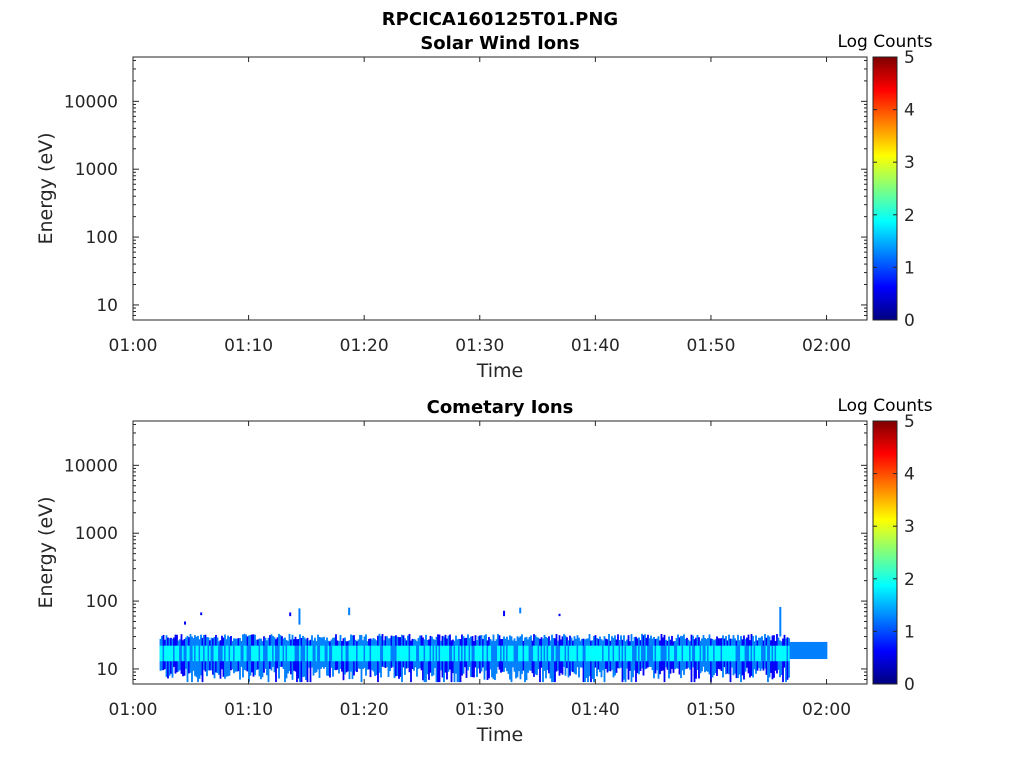  What do you see at coordinates (185, 623) in the screenshot?
I see `data-spike` at bounding box center [185, 623].